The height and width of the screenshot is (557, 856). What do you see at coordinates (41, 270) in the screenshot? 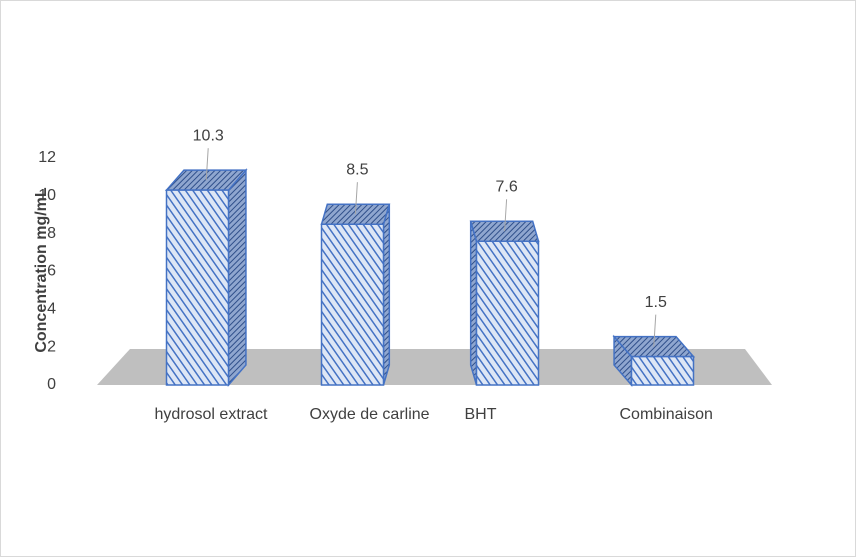
I see `y-axis-title: Concentration mg/mL` at bounding box center [41, 270].